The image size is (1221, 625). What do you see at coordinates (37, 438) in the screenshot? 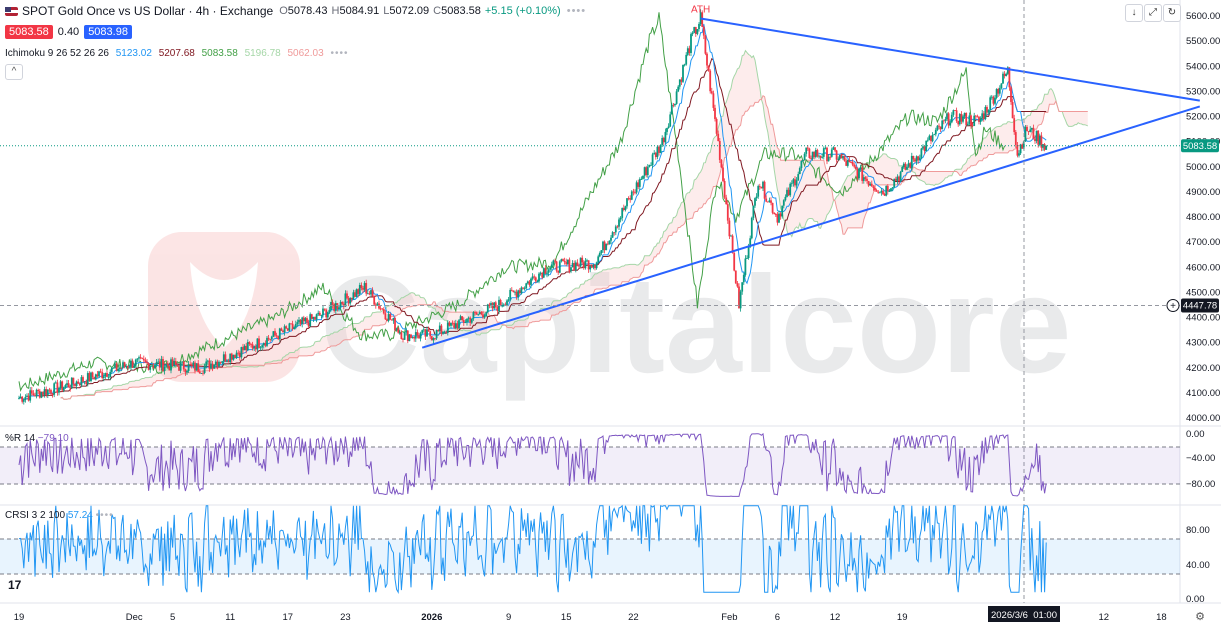
I see `wpr-legend: %R 14 −79.10` at bounding box center [37, 438].